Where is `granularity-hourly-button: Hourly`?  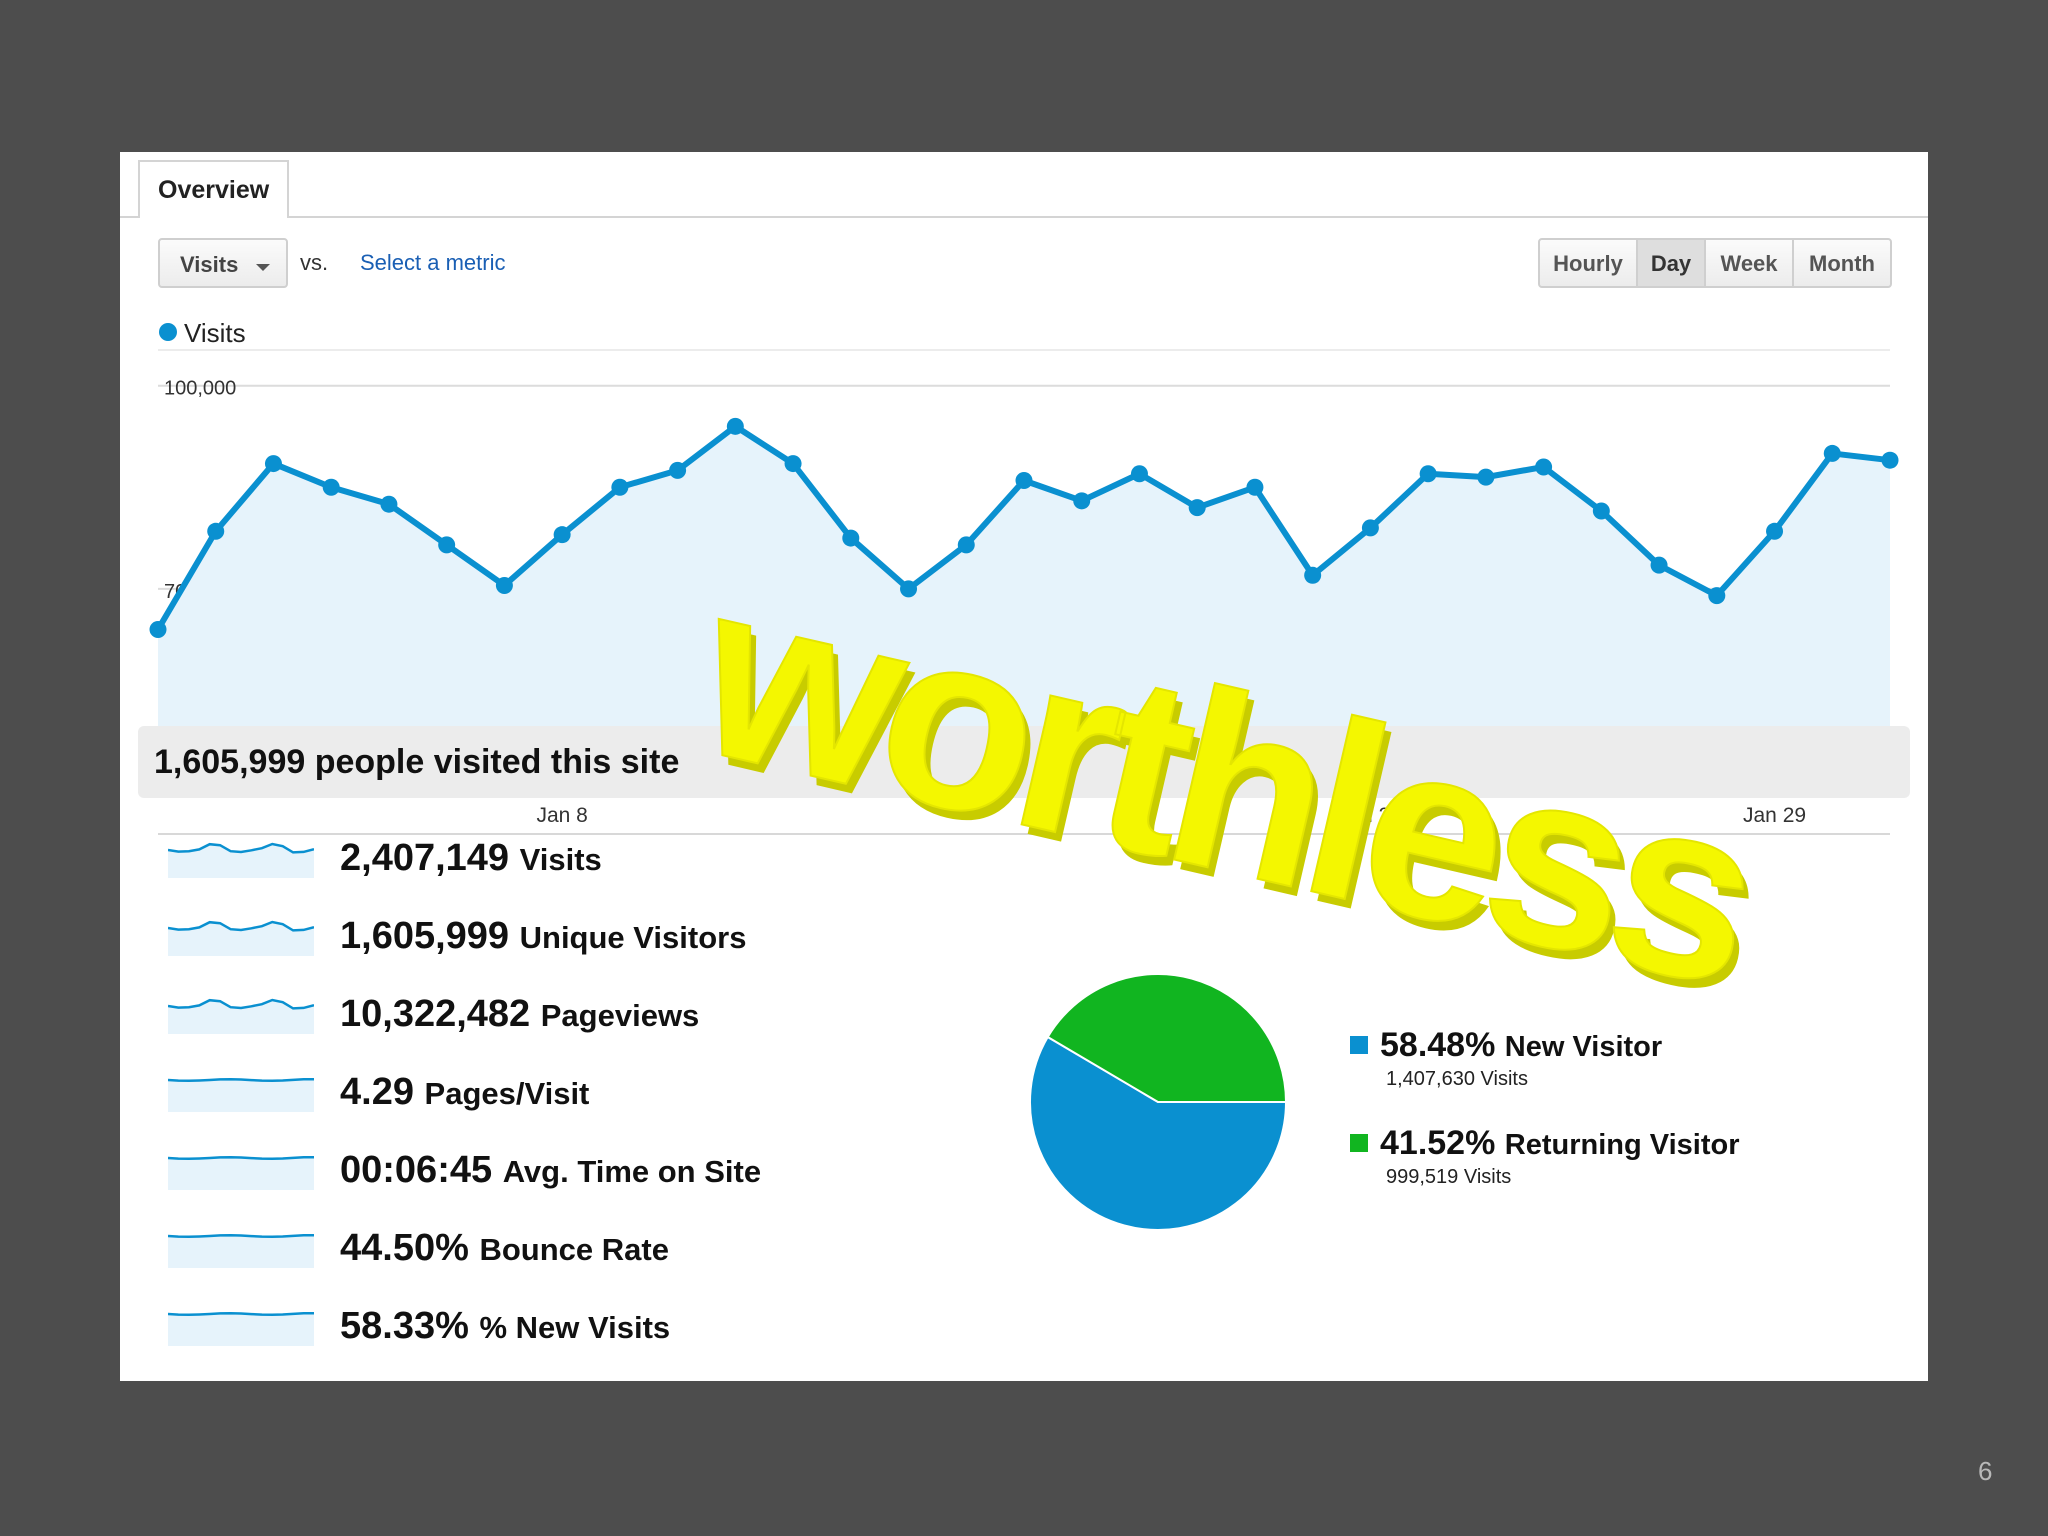
granularity-hourly-button: Hourly is located at coordinates (1588, 263).